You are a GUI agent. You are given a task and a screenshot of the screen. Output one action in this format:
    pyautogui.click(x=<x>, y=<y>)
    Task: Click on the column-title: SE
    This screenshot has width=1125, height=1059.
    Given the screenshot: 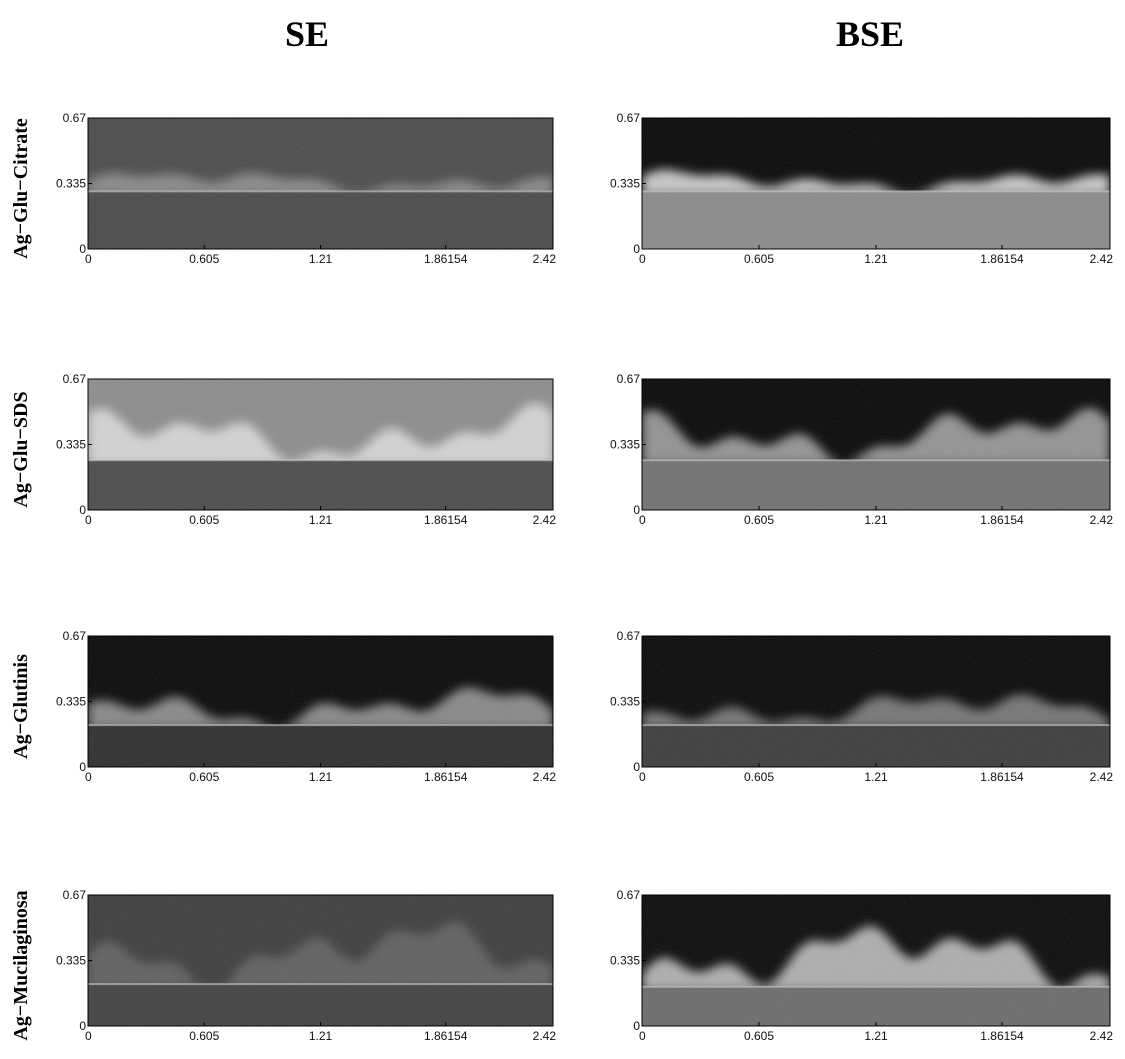 What is the action you would take?
    pyautogui.click(x=307, y=34)
    